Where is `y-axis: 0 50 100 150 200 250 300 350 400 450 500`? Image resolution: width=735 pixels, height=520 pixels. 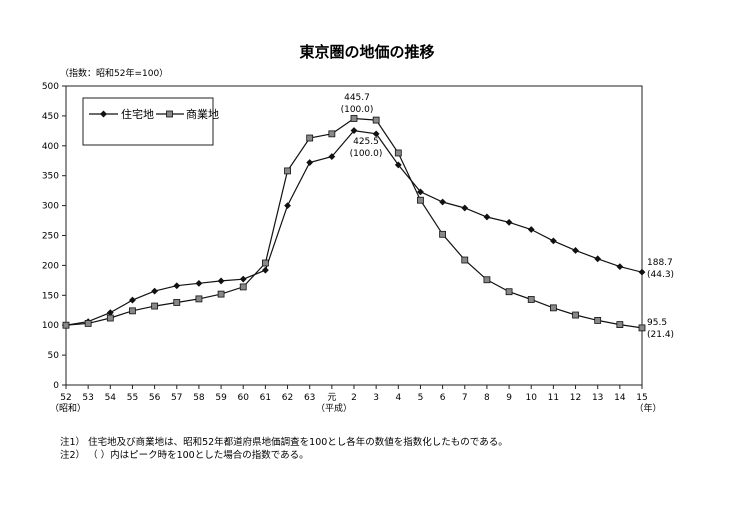
y-axis: 0 50 100 150 200 250 300 350 400 450 500 is located at coordinates (54, 236).